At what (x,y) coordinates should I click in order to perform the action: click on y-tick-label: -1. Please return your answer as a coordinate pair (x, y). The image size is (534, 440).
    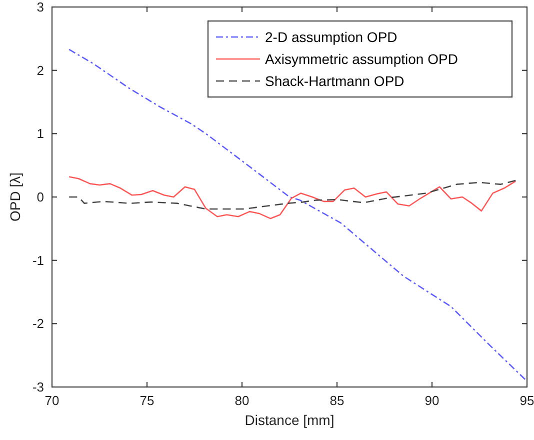
    Looking at the image, I should click on (38, 260).